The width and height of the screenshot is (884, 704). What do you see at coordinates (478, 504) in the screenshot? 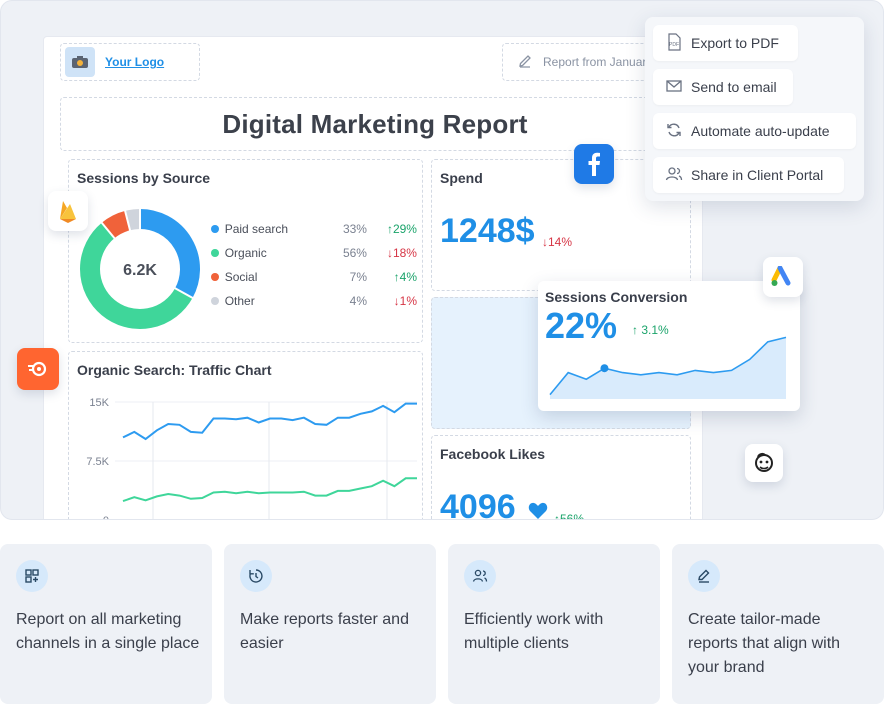
I see `facebook-value: 4096` at bounding box center [478, 504].